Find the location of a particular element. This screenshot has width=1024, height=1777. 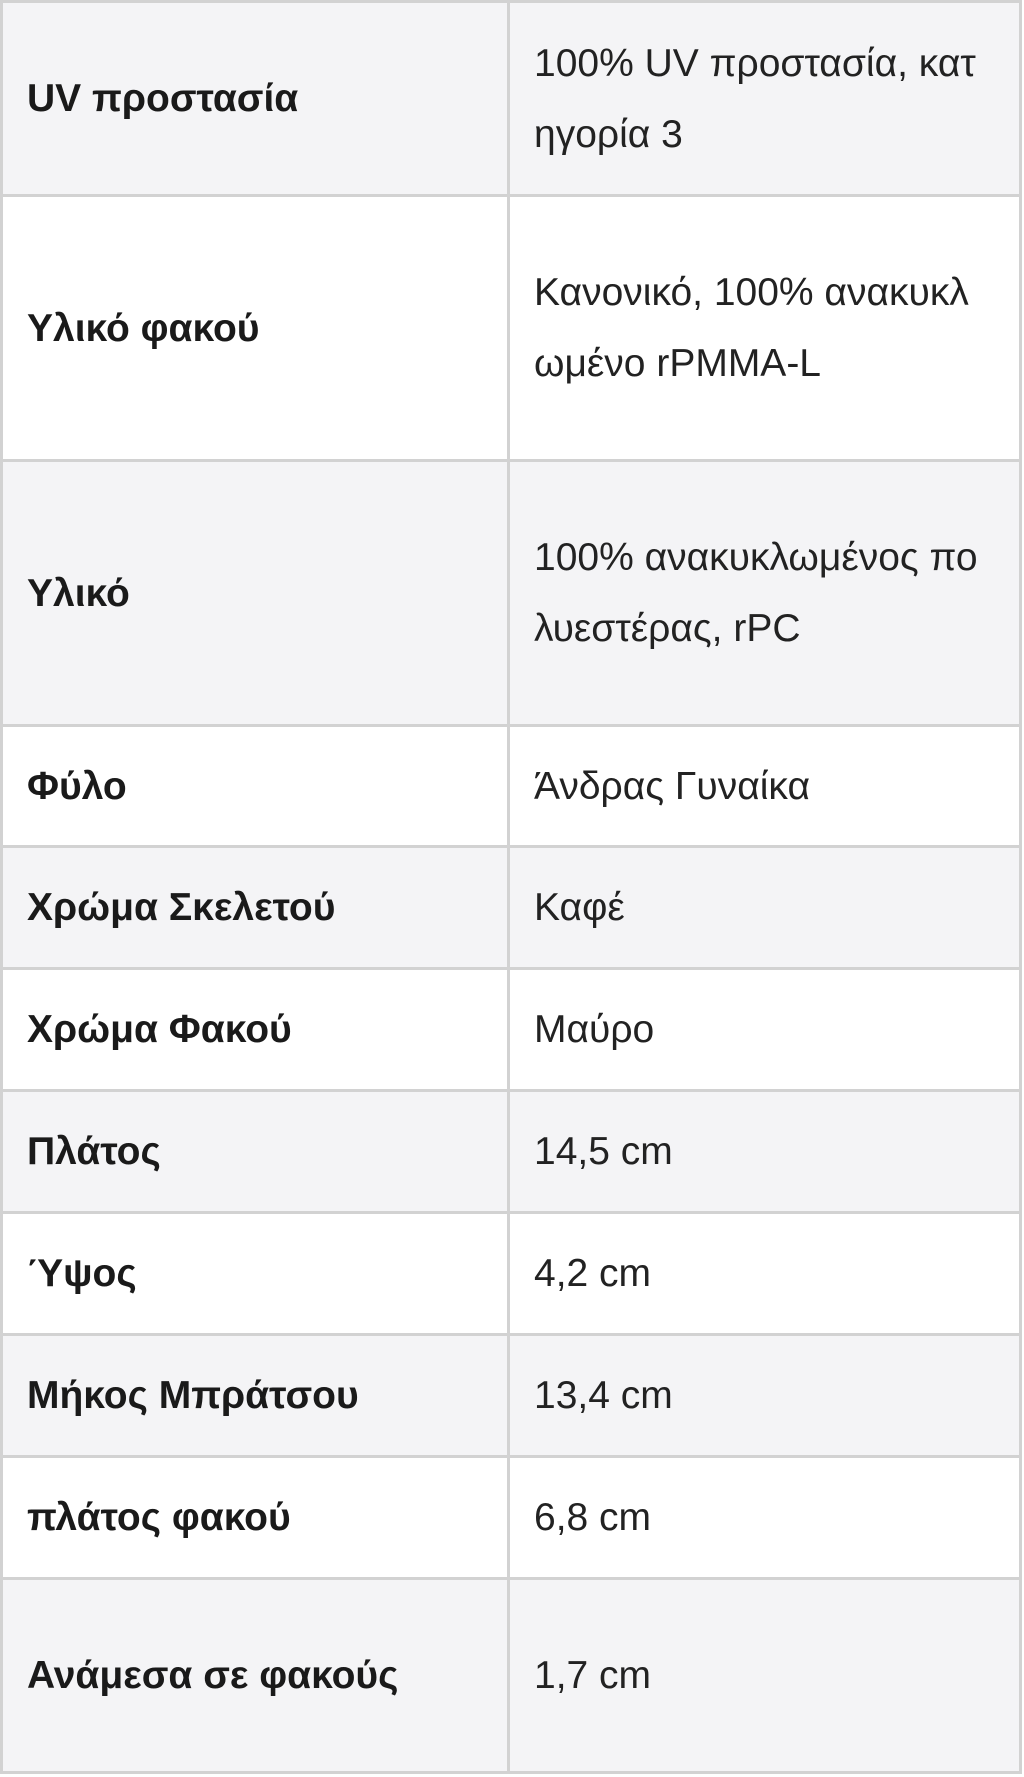

spec-value: 100% UV προστασία, κατηγορία 3 is located at coordinates (764, 98).